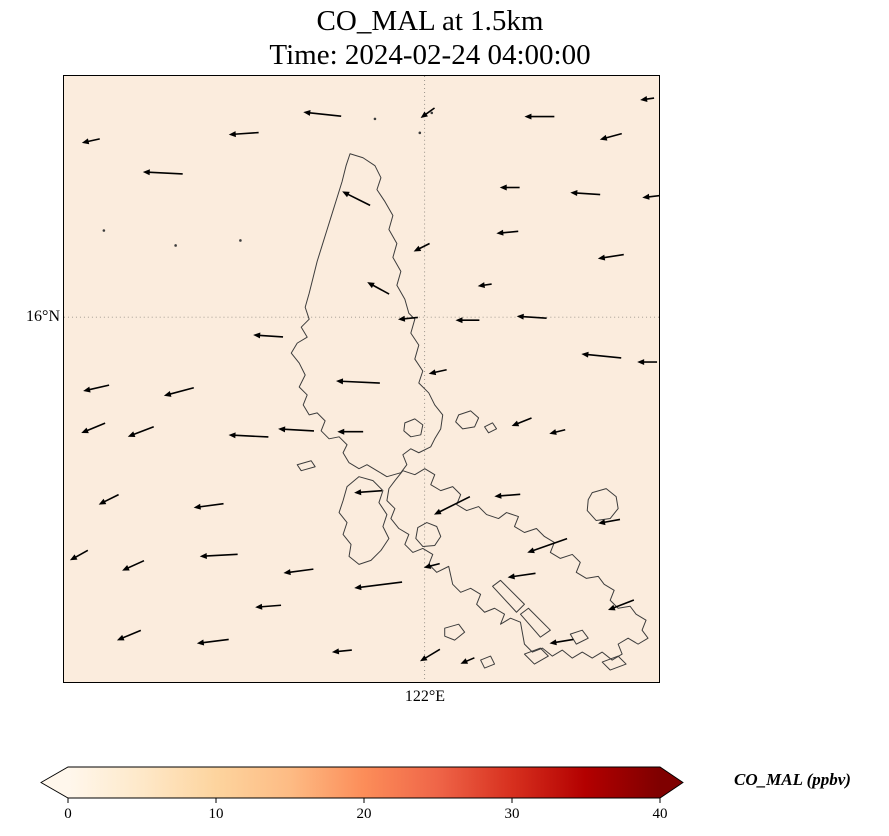  What do you see at coordinates (512, 814) in the screenshot?
I see `svg-text: 30` at bounding box center [512, 814].